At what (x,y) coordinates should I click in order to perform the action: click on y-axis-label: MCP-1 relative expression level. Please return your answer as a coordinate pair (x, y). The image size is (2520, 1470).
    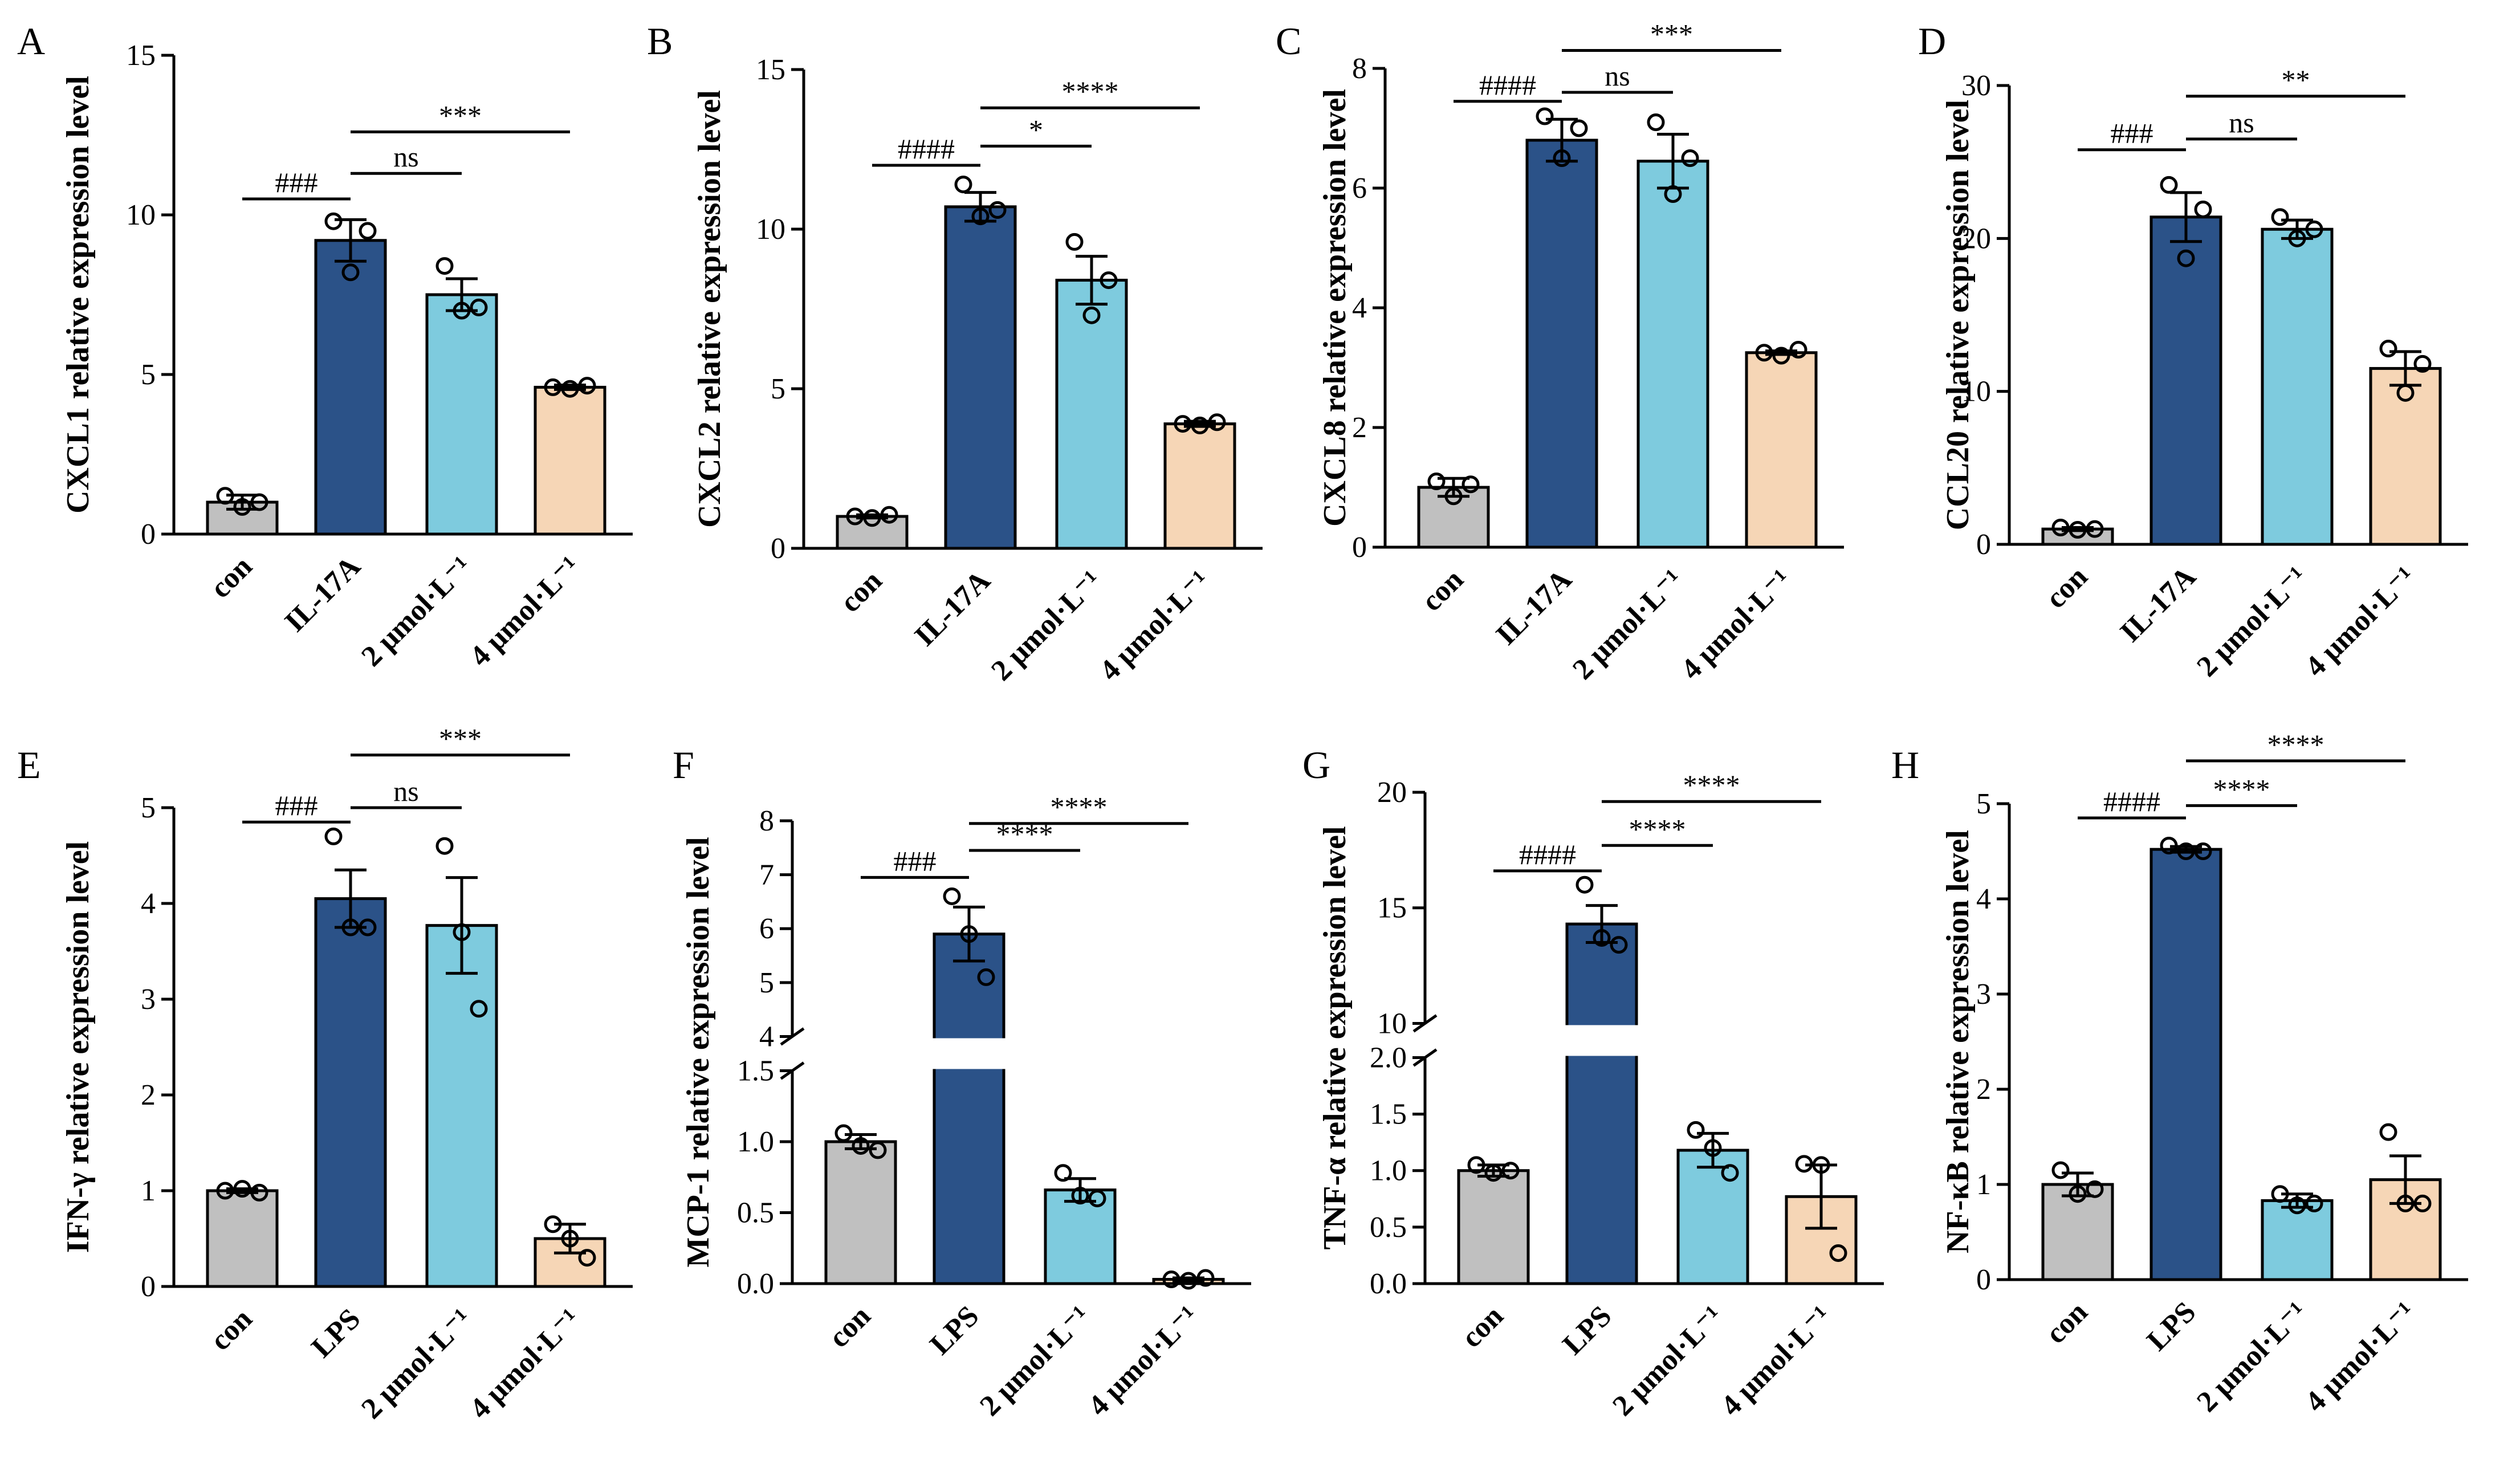
    Looking at the image, I should click on (698, 1052).